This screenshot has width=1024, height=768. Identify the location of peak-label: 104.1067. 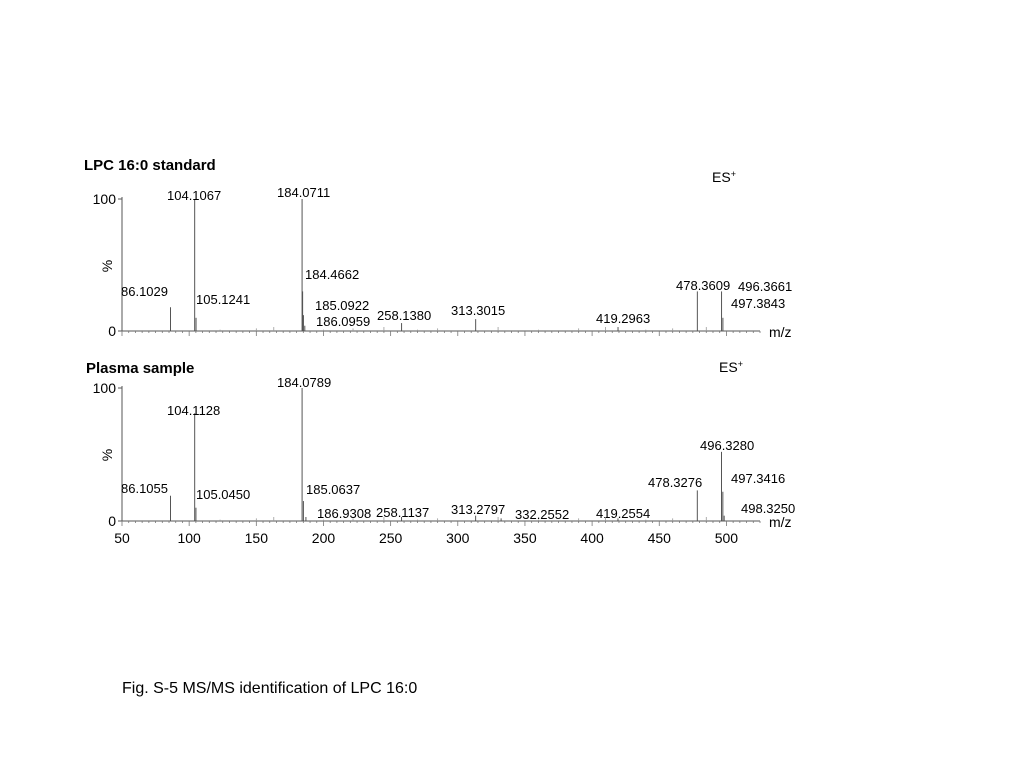
(194, 195).